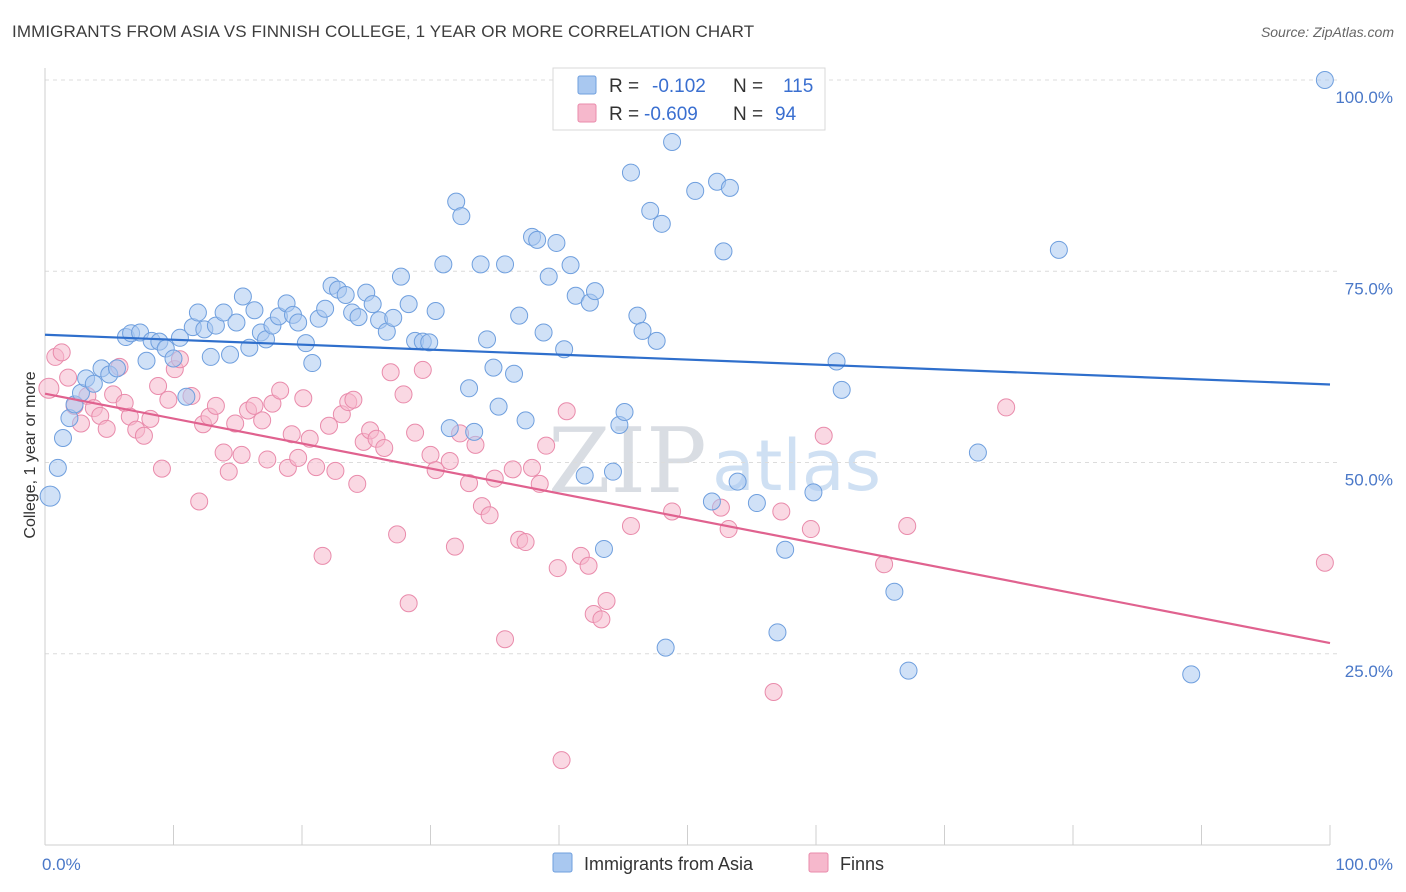 Image resolution: width=1406 pixels, height=892 pixels. What do you see at coordinates (748, 86) in the screenshot?
I see `legend-n-label-asia: N =` at bounding box center [748, 86].